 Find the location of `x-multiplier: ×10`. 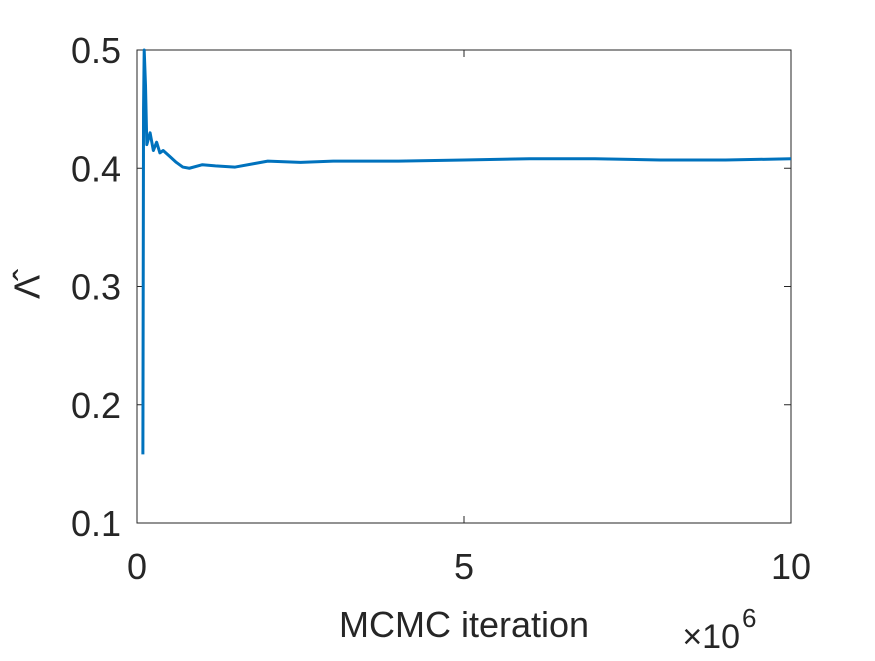

x-multiplier: ×10 is located at coordinates (711, 637).